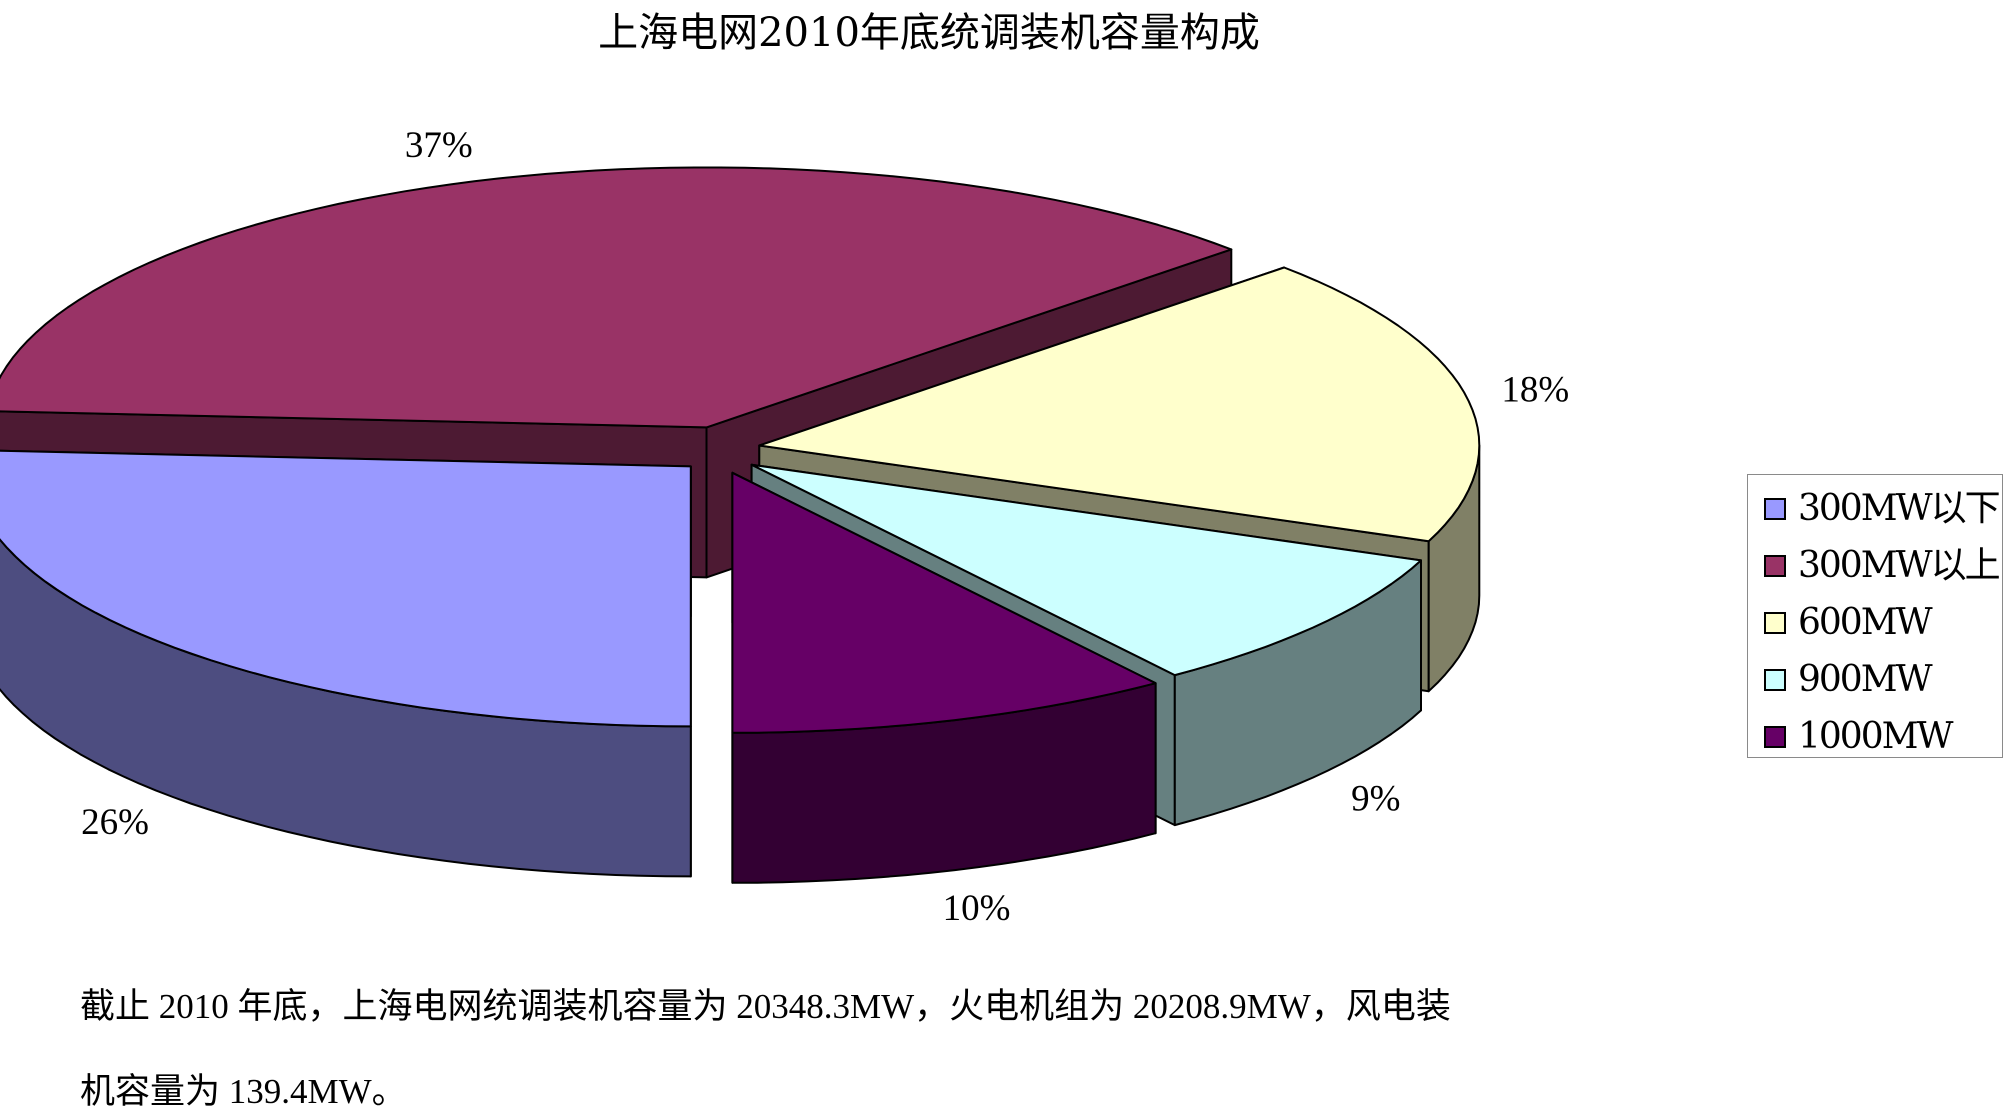 This screenshot has width=2003, height=1114. What do you see at coordinates (1875, 736) in the screenshot?
I see `legend-label: 1000MW` at bounding box center [1875, 736].